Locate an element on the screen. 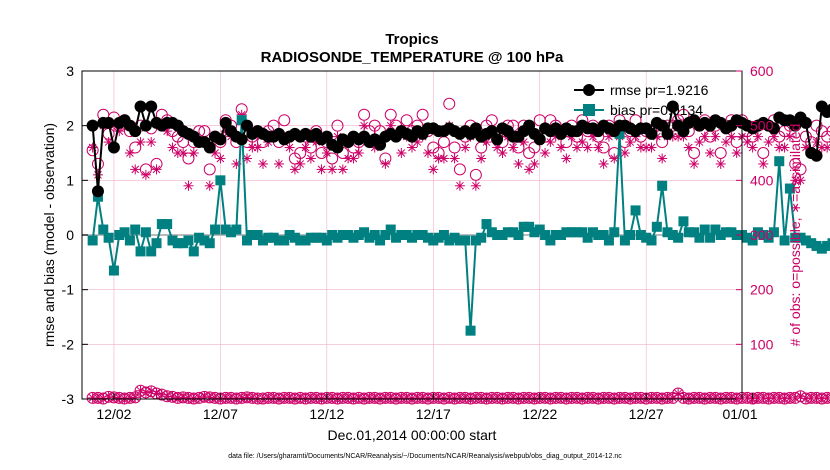 This screenshot has width=830, height=470. x-tick-label: 12/12 is located at coordinates (326, 414).